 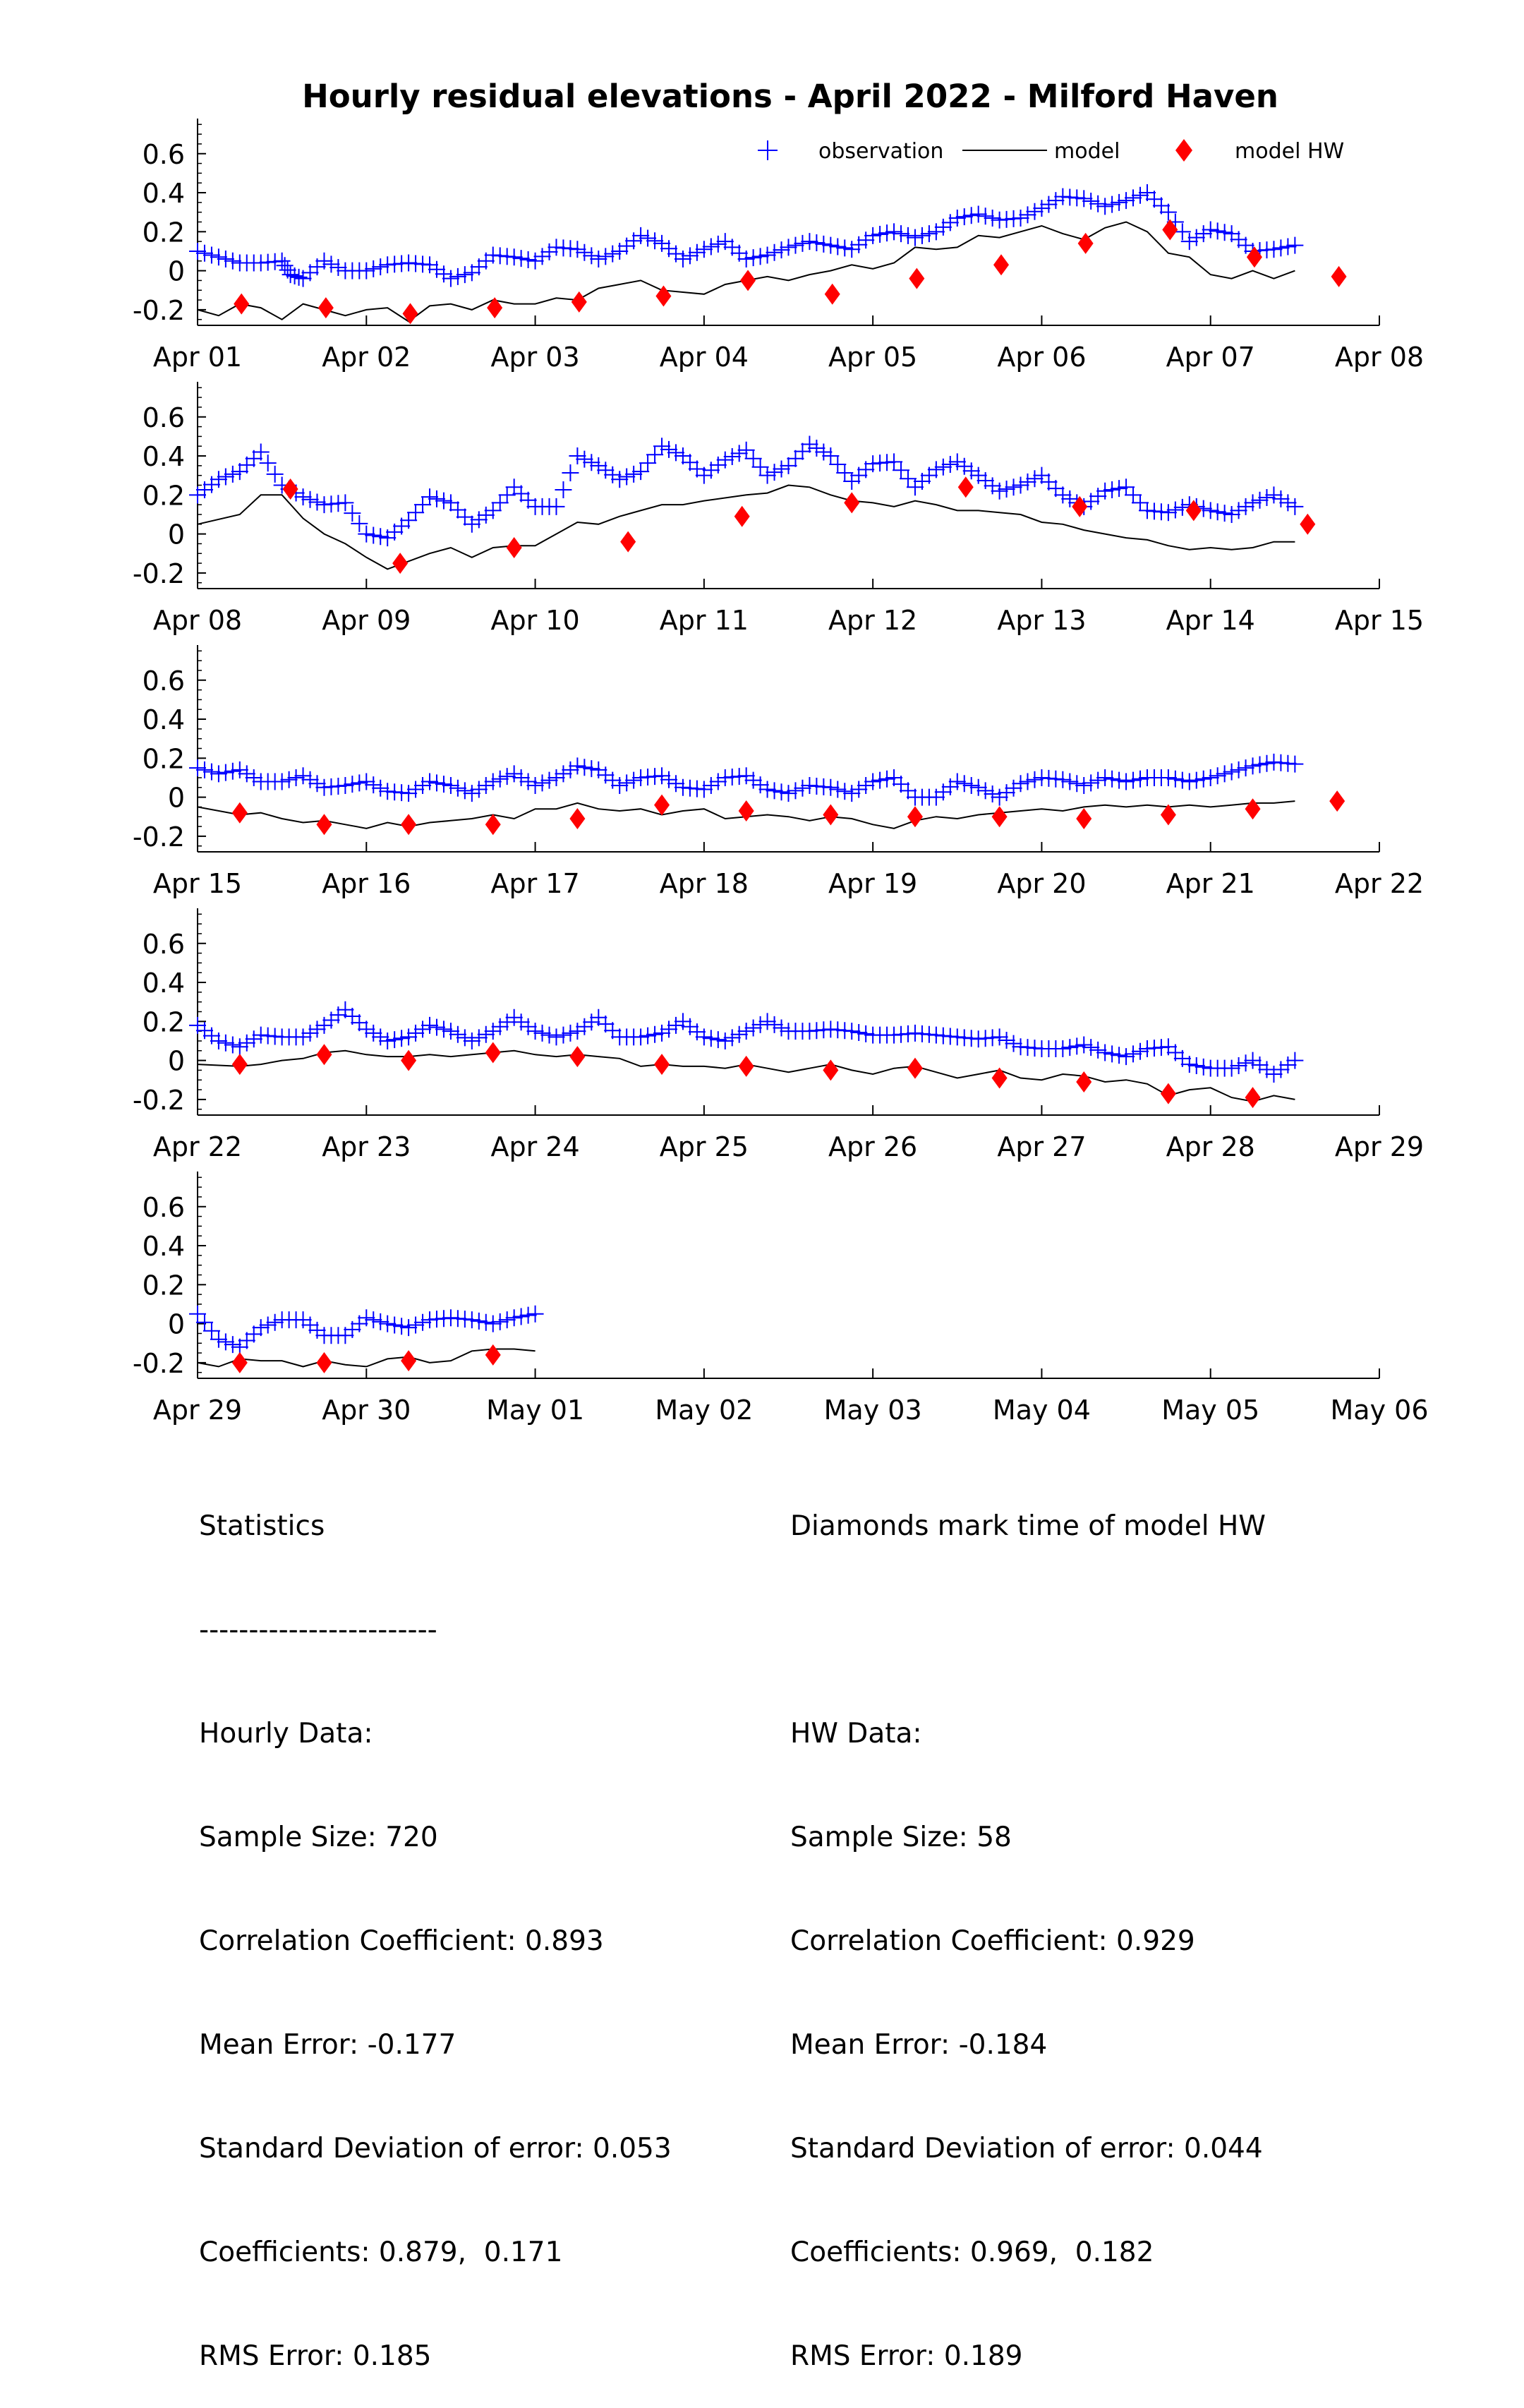 I want to click on model-series-line, so click(x=746, y=814).